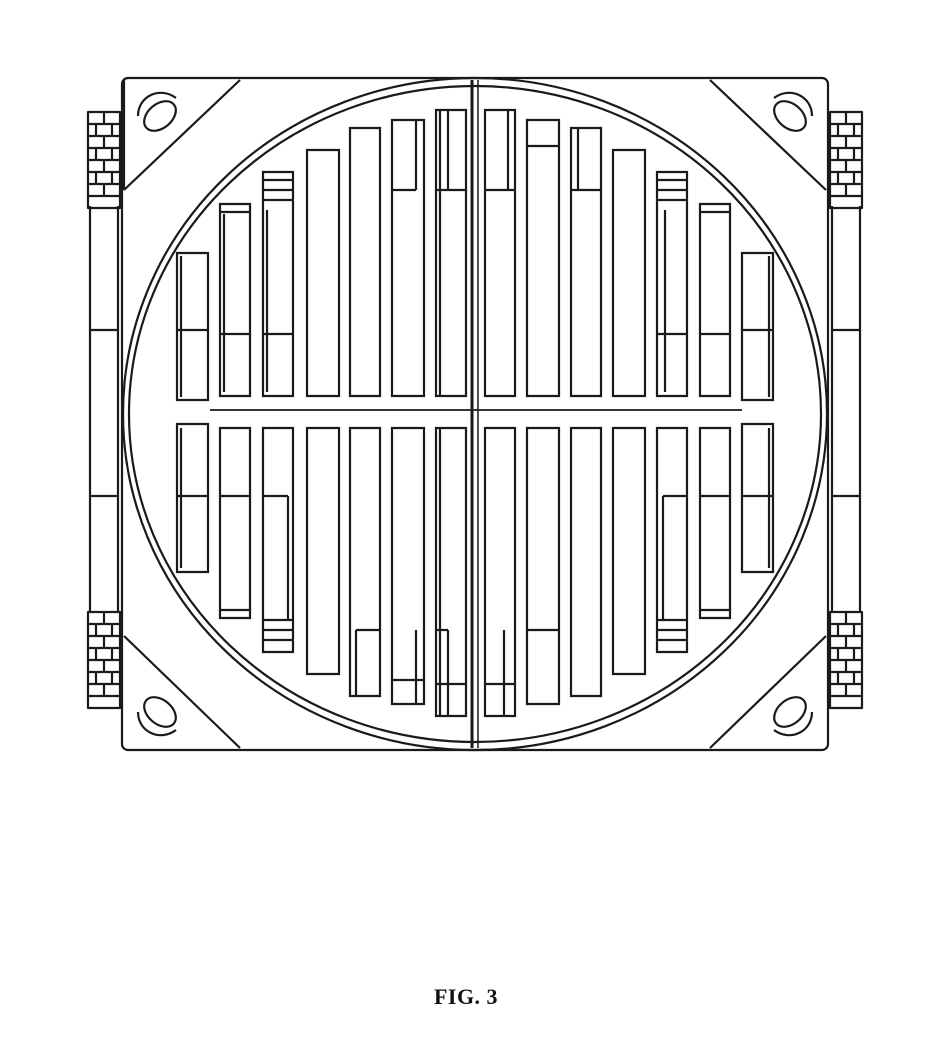  I want to click on left-side-strip, so click(104, 410).